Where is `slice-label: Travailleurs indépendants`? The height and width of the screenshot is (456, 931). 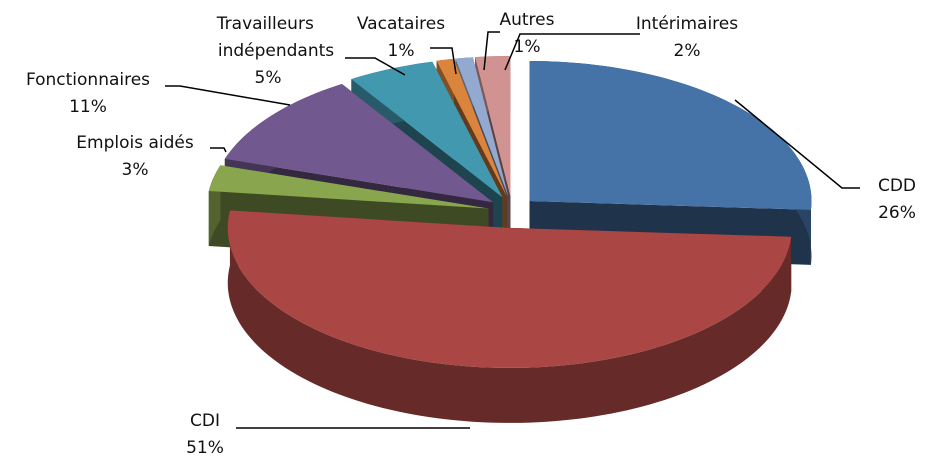 slice-label: Travailleurs indépendants is located at coordinates (275, 37).